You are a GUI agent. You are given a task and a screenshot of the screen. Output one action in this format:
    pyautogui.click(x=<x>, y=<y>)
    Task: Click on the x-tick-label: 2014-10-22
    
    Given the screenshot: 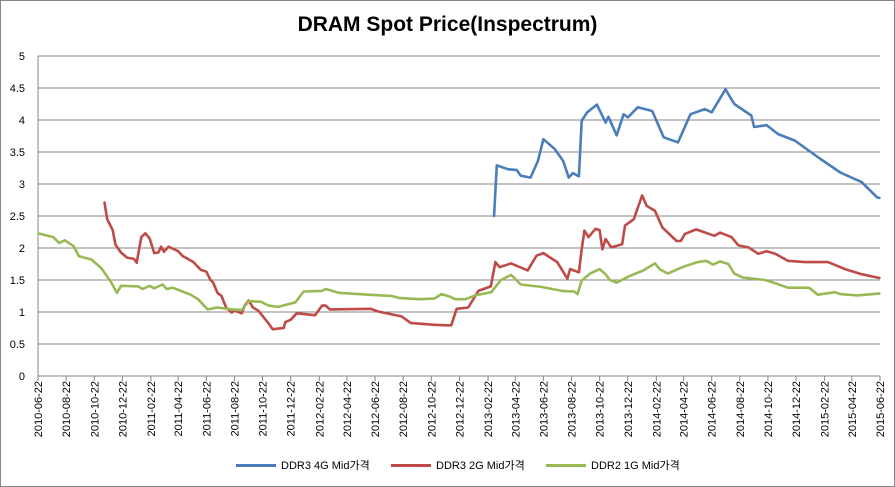 What is the action you would take?
    pyautogui.click(x=769, y=409)
    